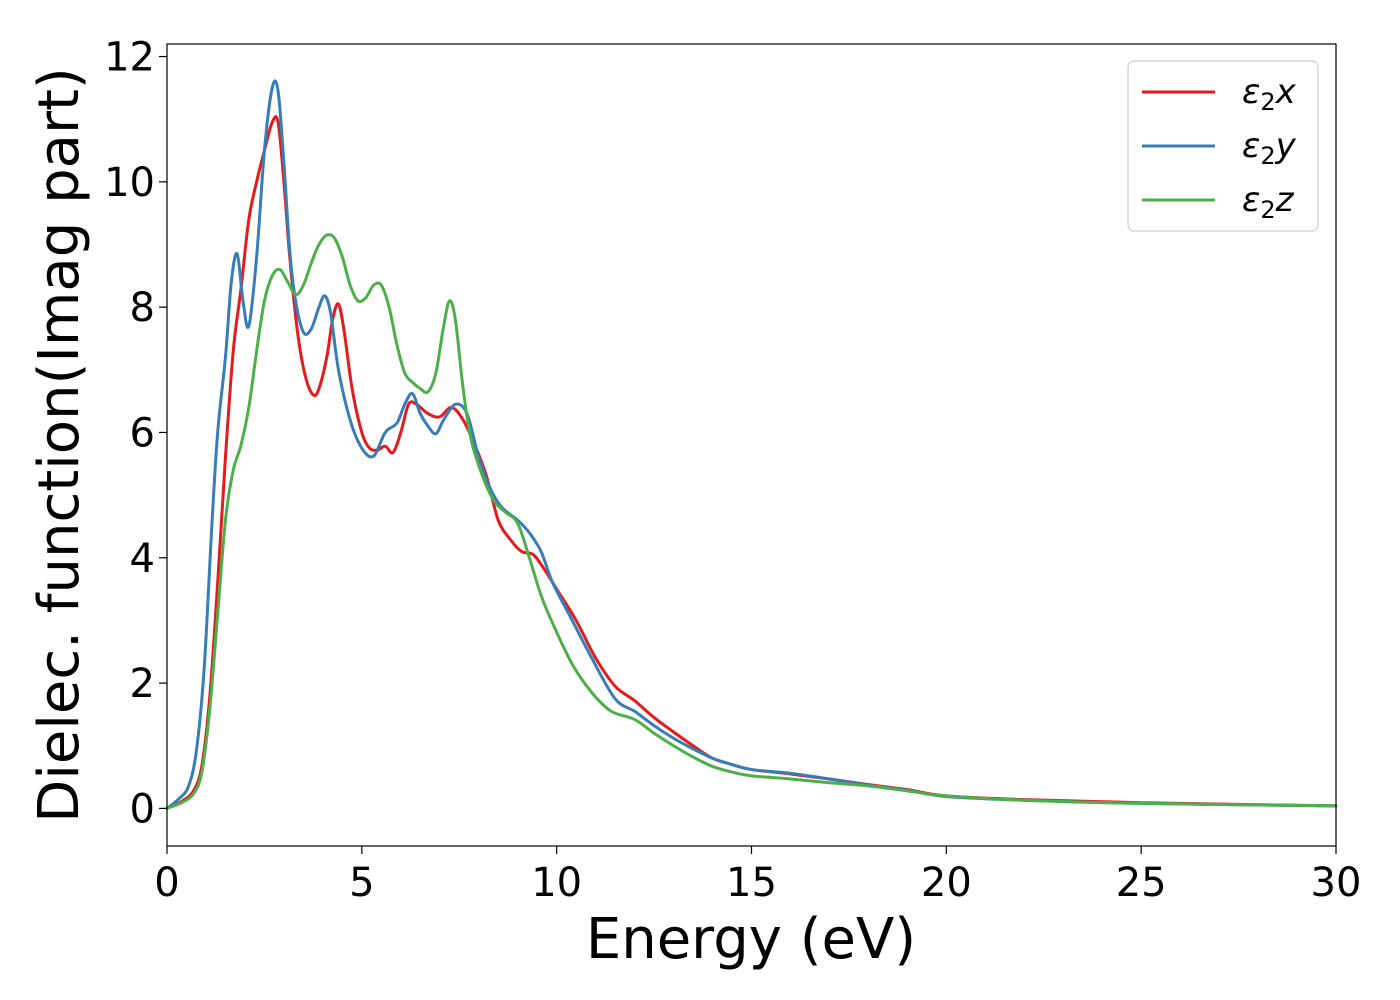  Describe the element at coordinates (142, 308) in the screenshot. I see `y-tick-label: 8` at that location.